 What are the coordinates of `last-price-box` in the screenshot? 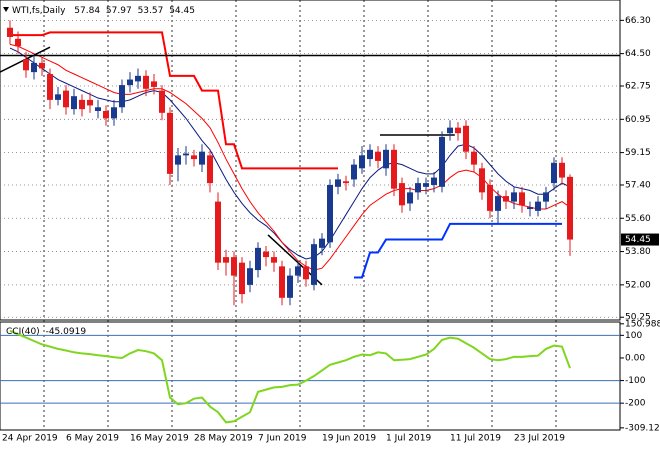 It's located at (640, 239).